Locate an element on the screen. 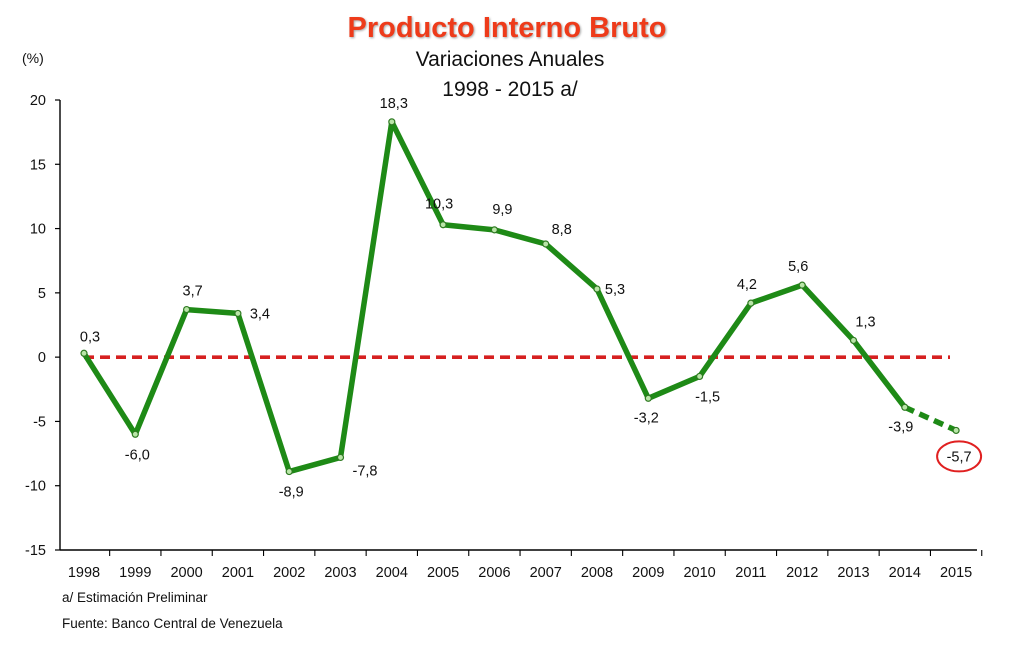 The image size is (1020, 652). source-note: Fuente: Banco Central de Venezuela is located at coordinates (172, 623).